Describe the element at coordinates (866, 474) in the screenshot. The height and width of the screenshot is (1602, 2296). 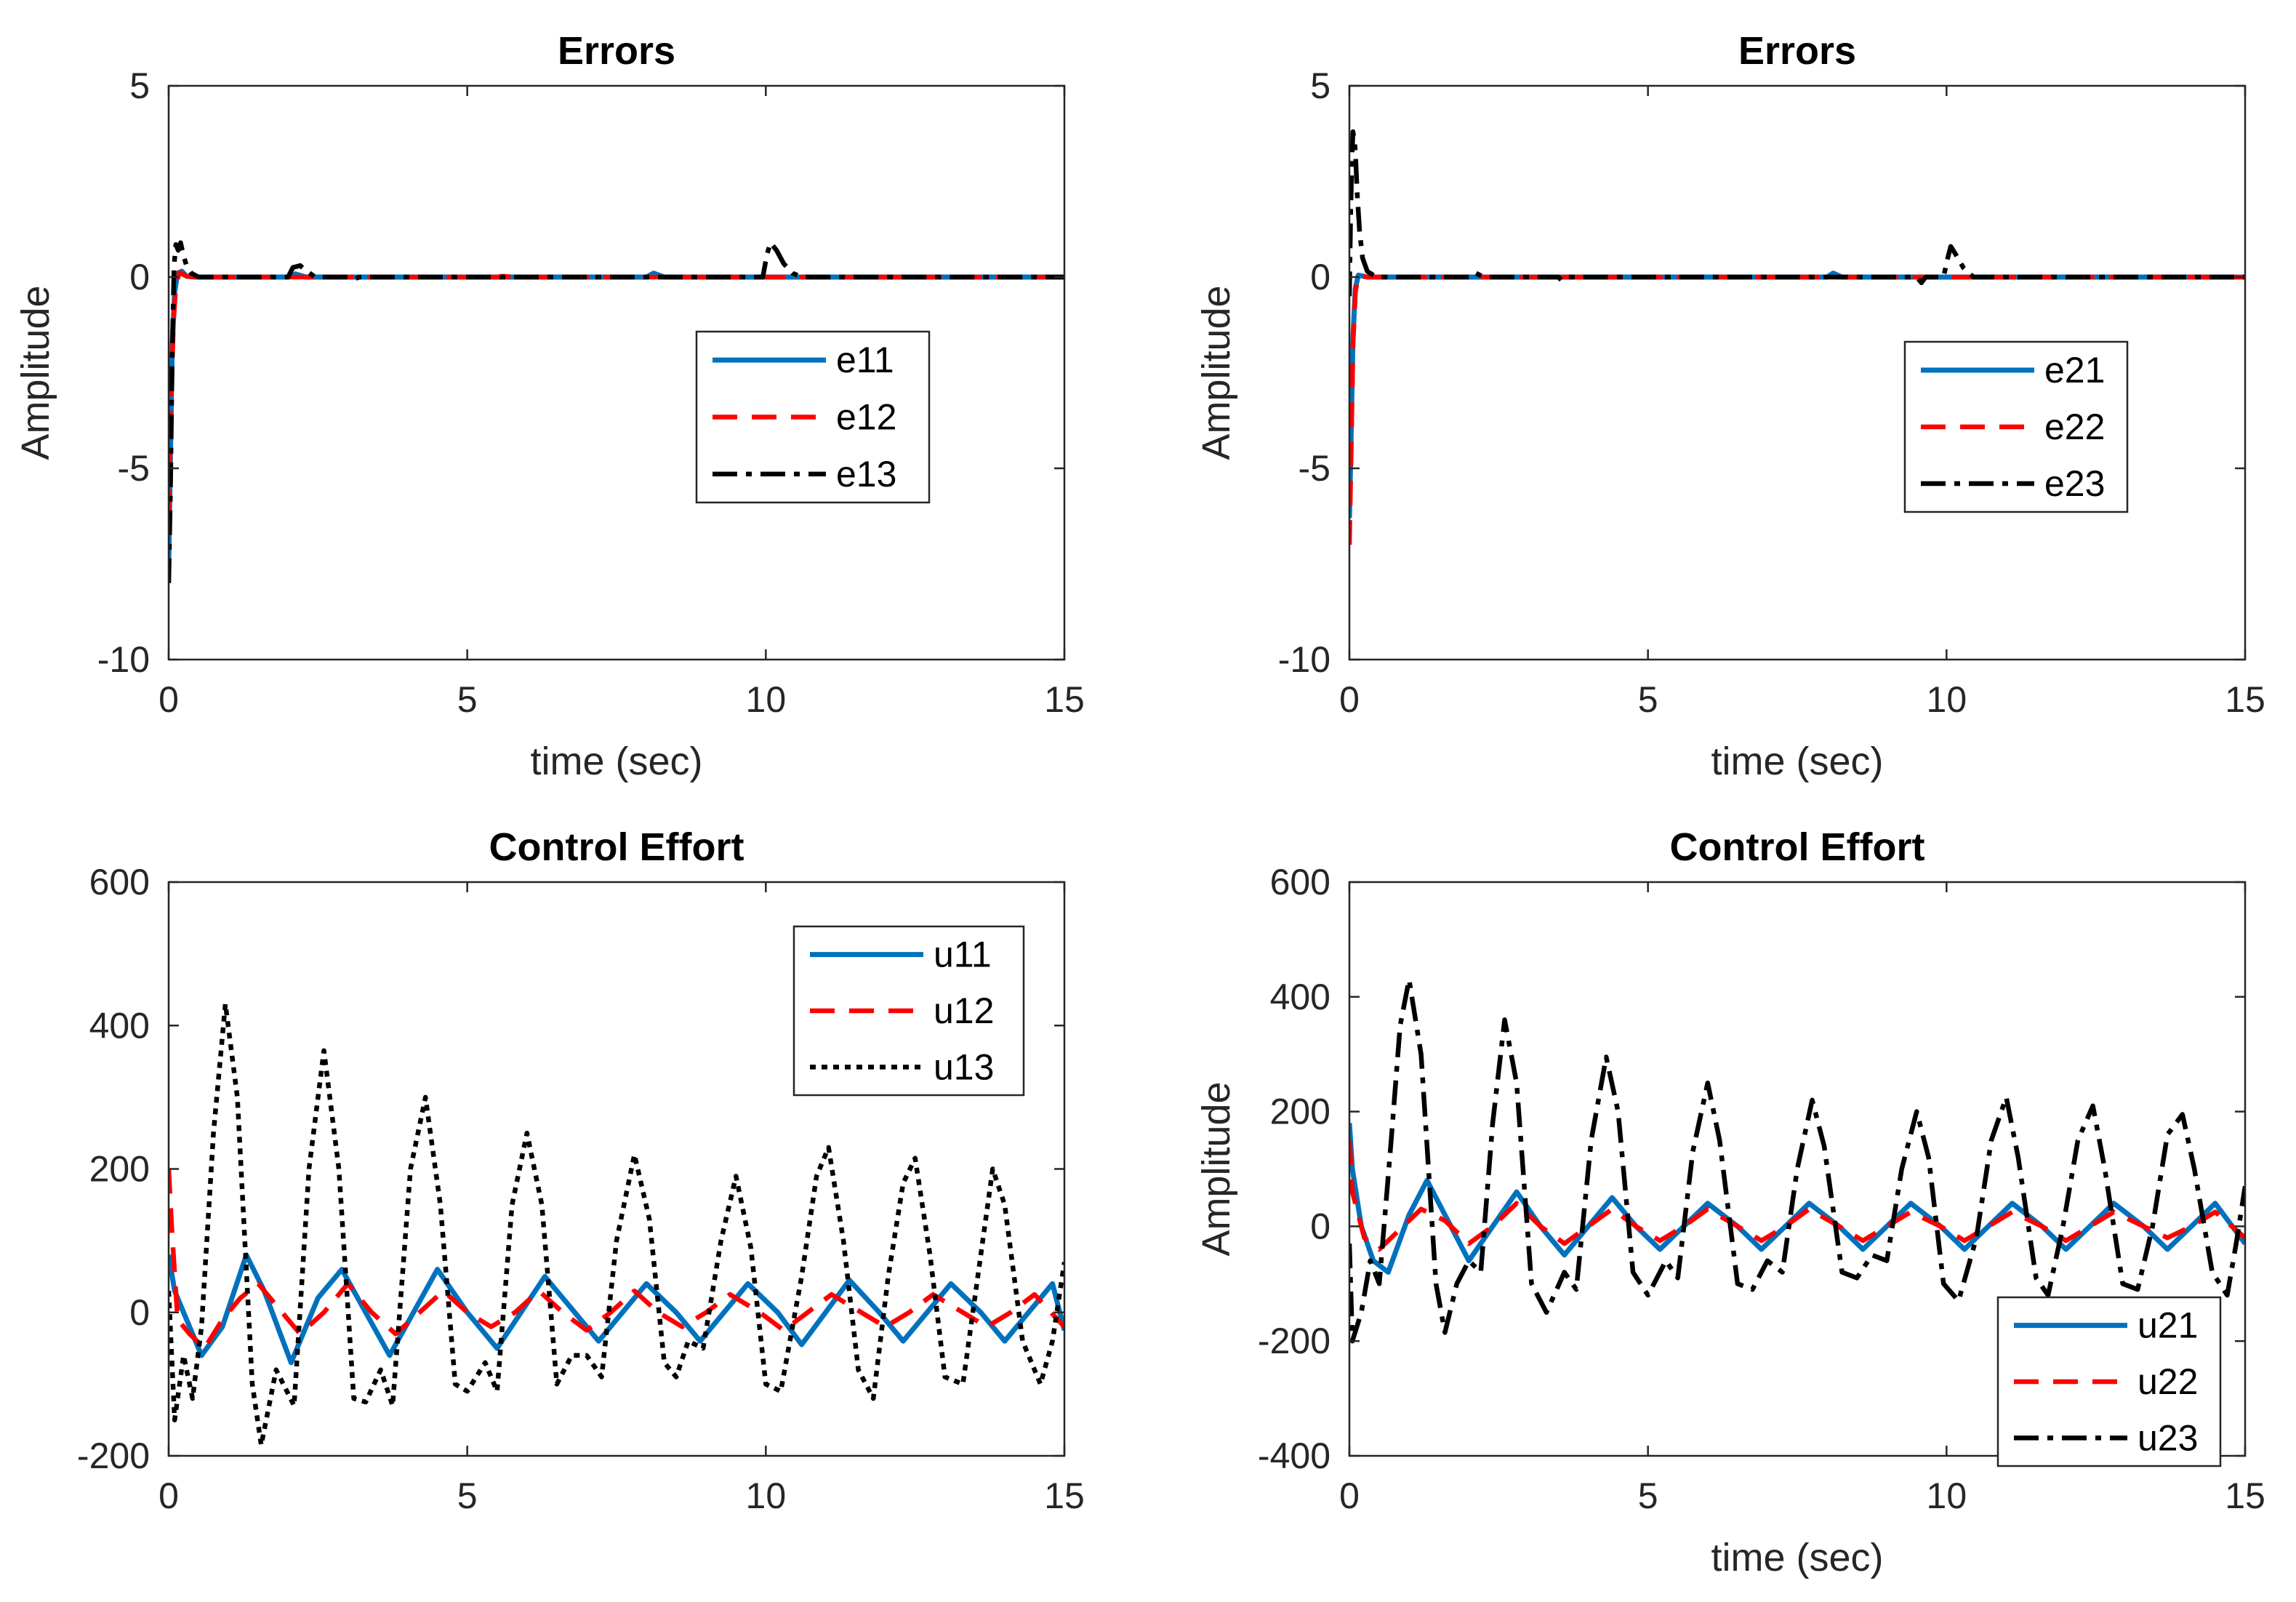
I see `legend-label-e13: e13` at that location.